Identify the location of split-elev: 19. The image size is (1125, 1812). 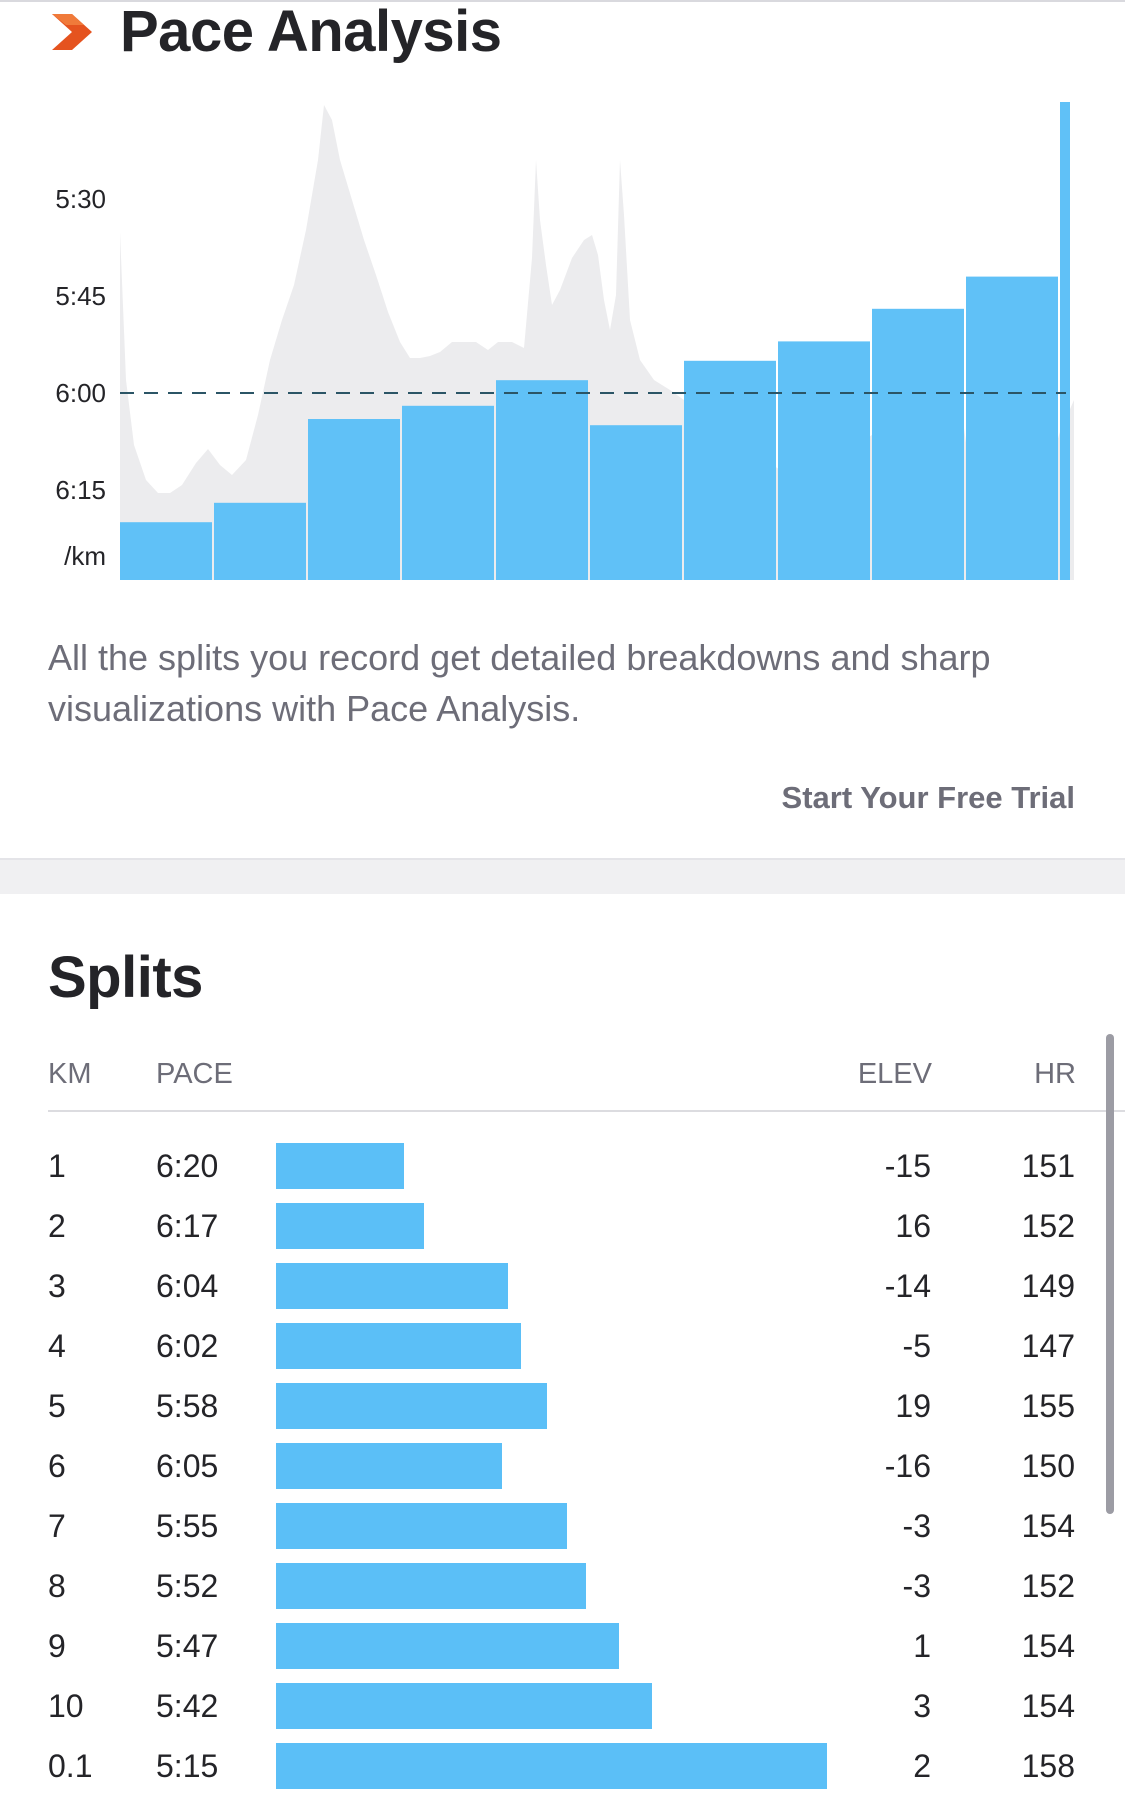
(913, 1406).